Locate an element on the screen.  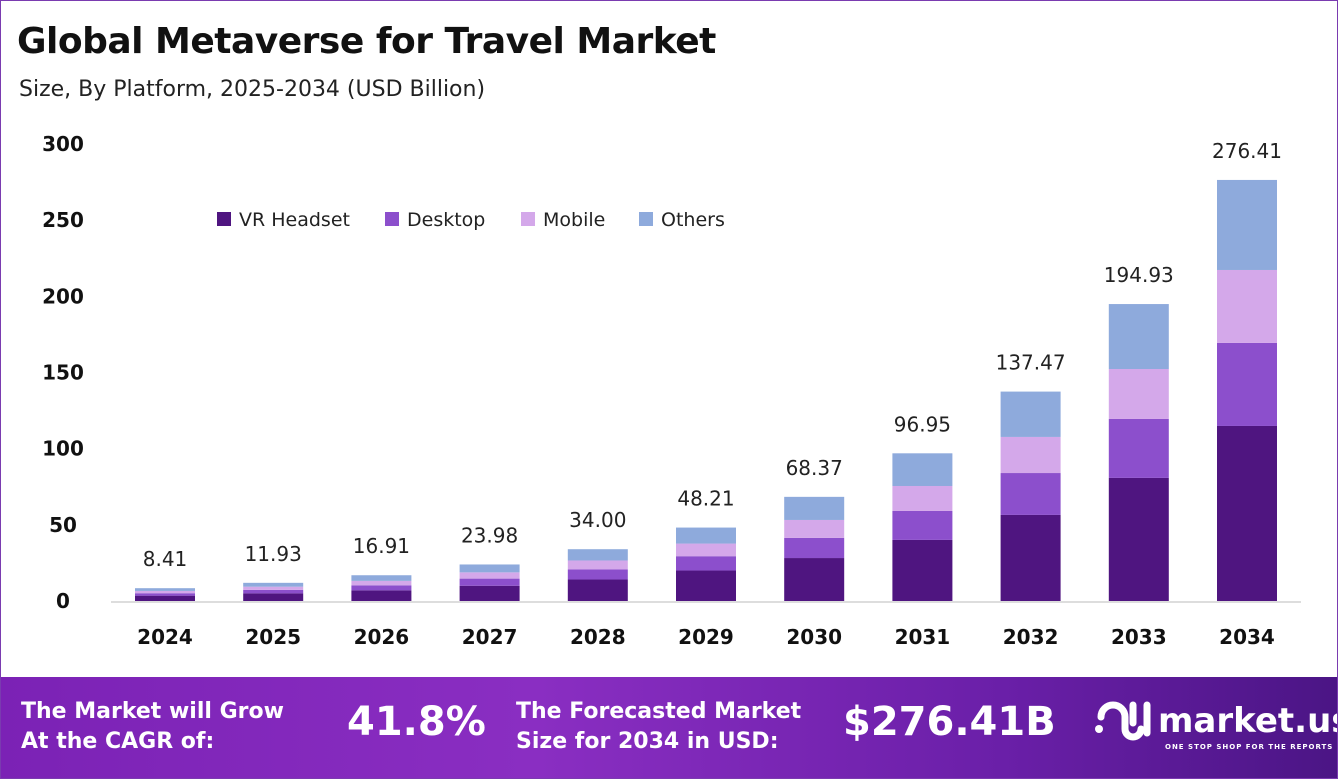
market-us-logo-icon is located at coordinates (1123, 721).